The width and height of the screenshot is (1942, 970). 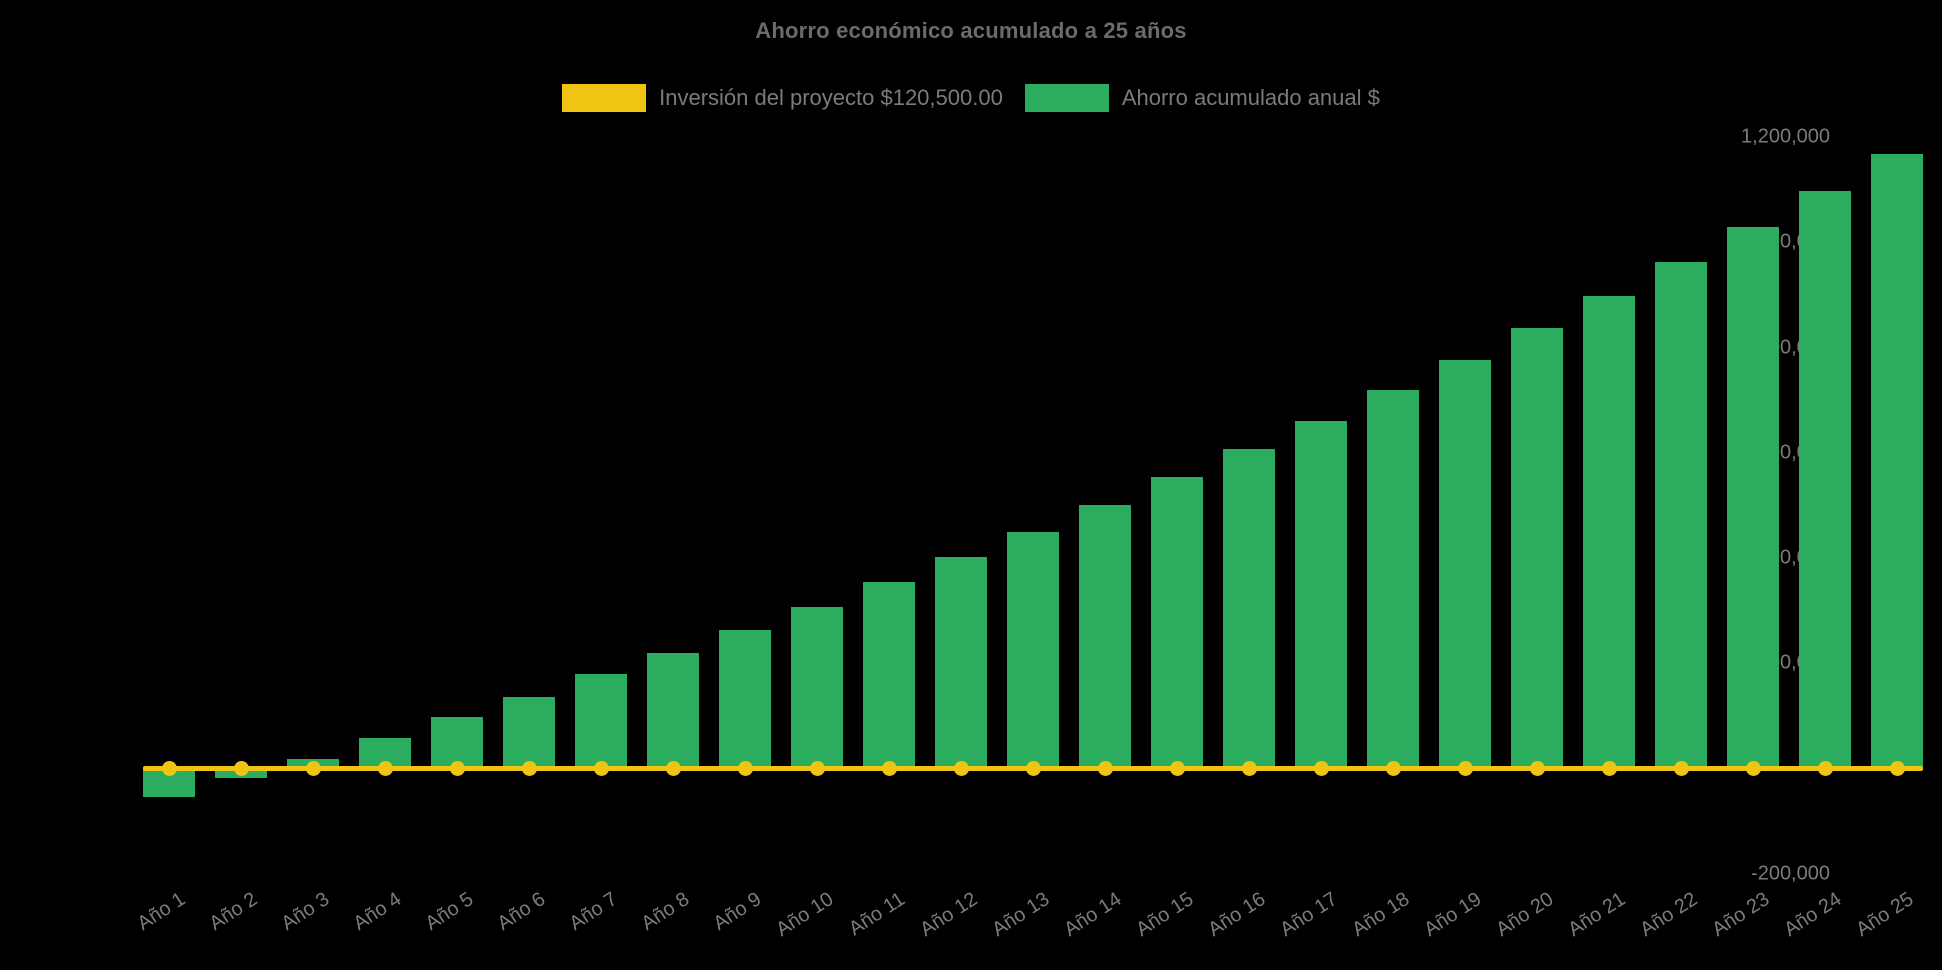 I want to click on x-tick-label: Año 14, so click(x=1092, y=914).